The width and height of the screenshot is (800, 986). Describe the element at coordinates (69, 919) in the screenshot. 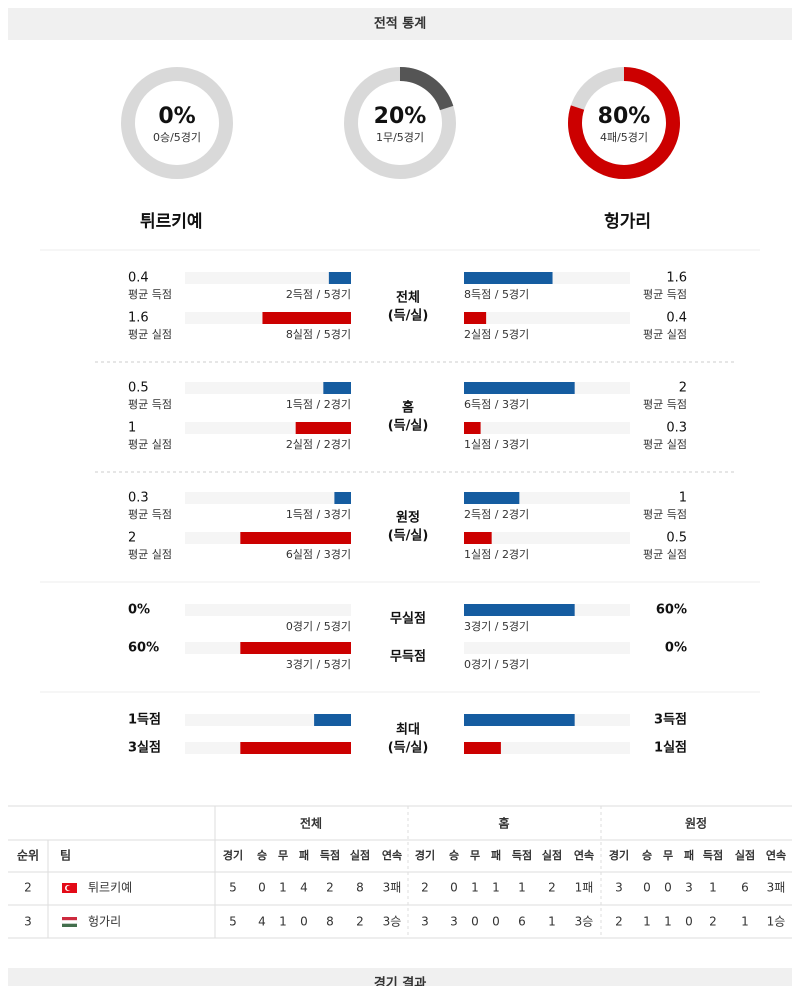

I see `flag` at that location.